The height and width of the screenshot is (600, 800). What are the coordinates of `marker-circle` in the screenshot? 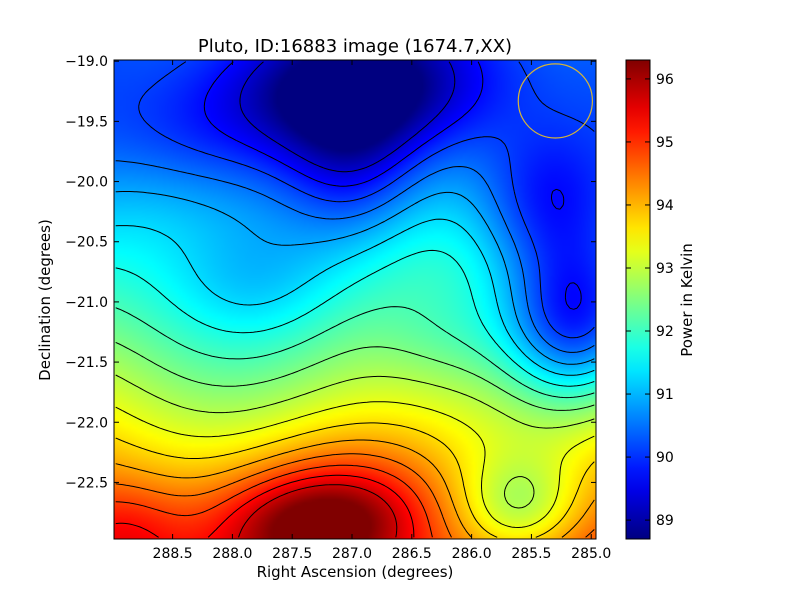 It's located at (555, 101).